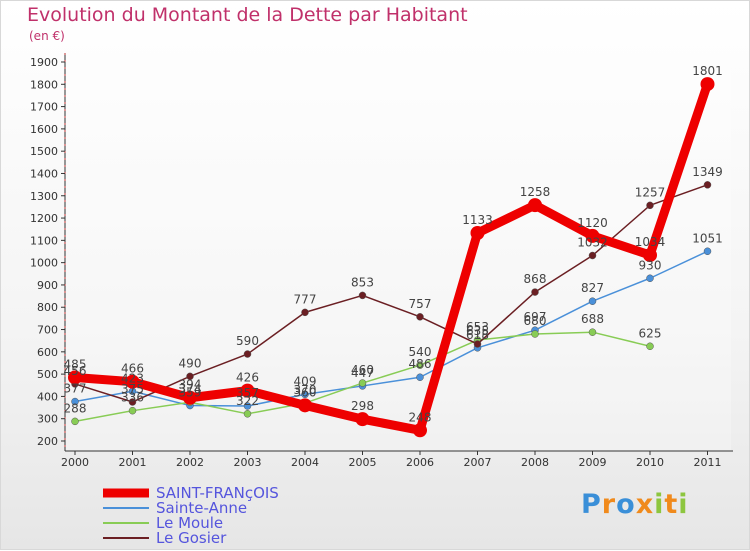 Image resolution: width=750 pixels, height=551 pixels. Describe the element at coordinates (47, 419) in the screenshot. I see `y-tick-label-300: 300` at that location.